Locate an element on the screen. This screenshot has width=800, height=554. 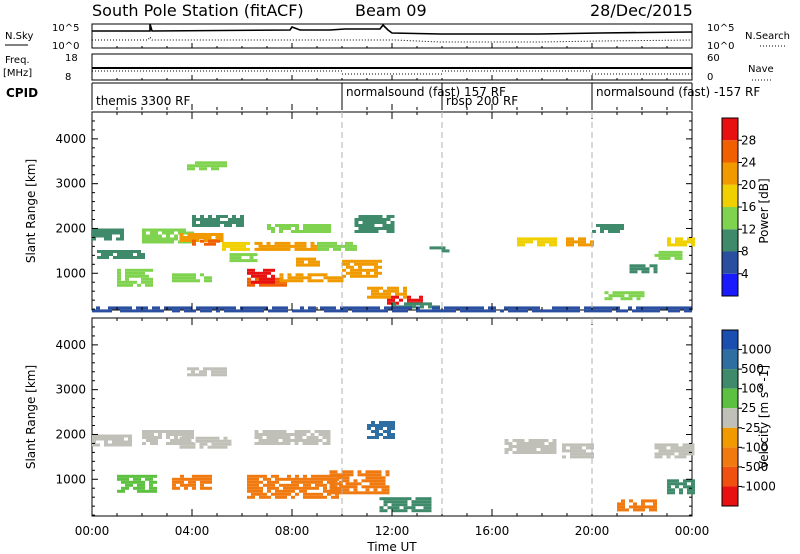
power-colorbar-label: 16 is located at coordinates (748, 207).